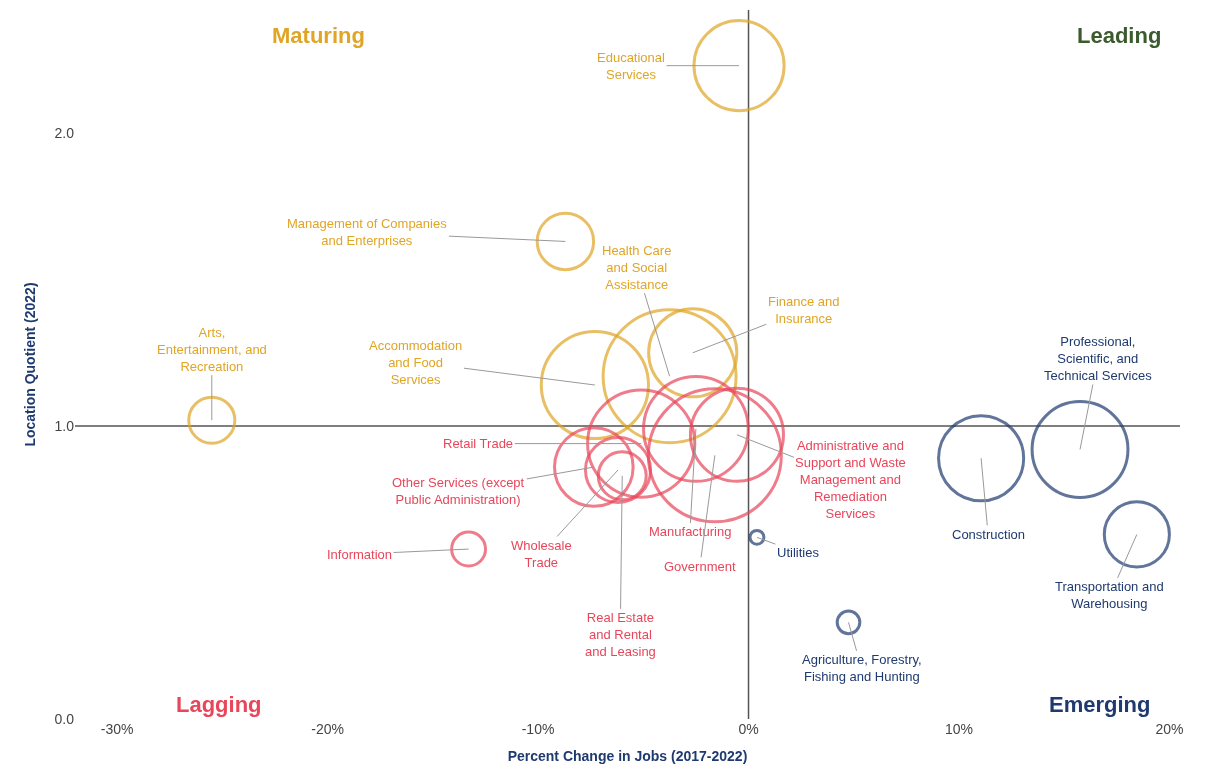 This screenshot has width=1205, height=779. What do you see at coordinates (64, 132) in the screenshot?
I see `y-tick-label: 2.0` at bounding box center [64, 132].